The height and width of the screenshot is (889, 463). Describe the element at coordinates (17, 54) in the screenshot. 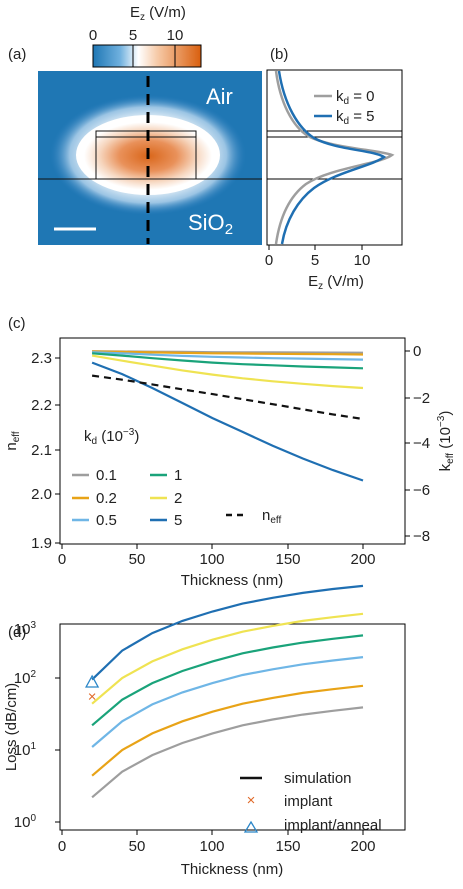

I see `panel-a-label: (a)` at that location.